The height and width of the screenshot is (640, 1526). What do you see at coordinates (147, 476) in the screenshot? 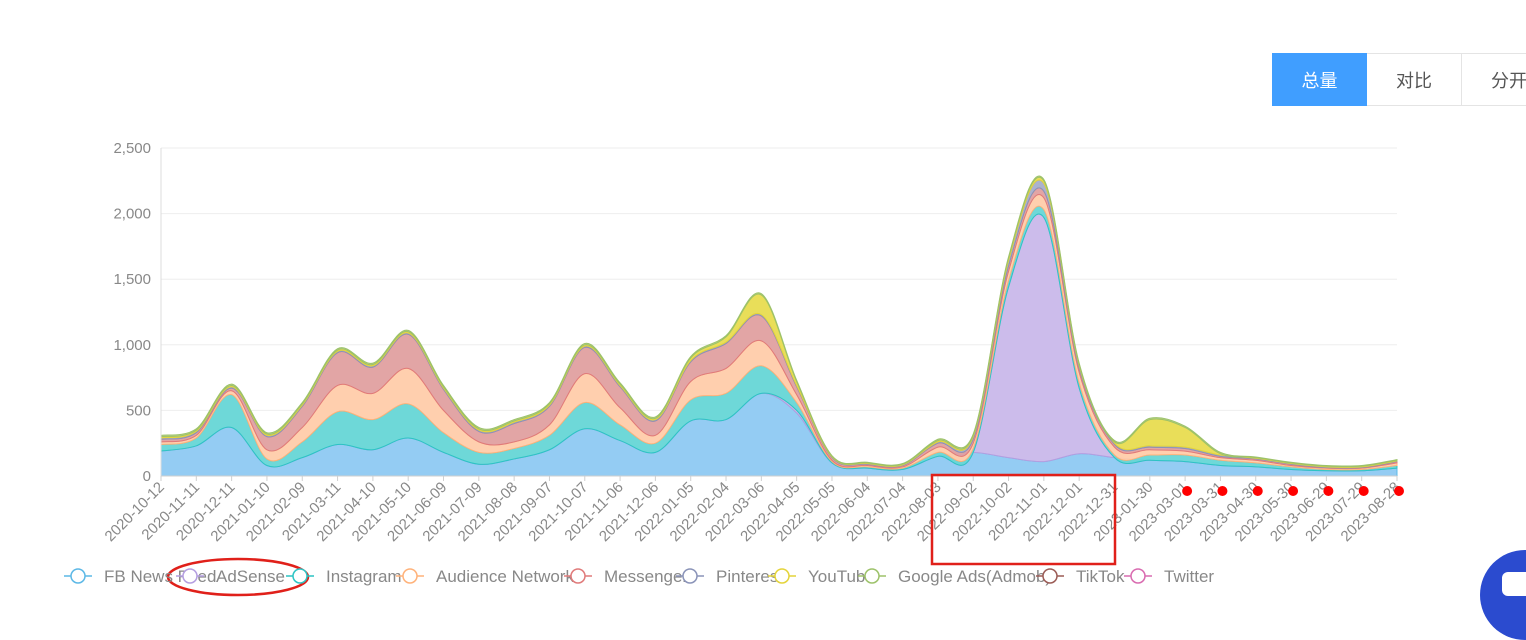
I see `y-tick-label: 0` at bounding box center [147, 476].